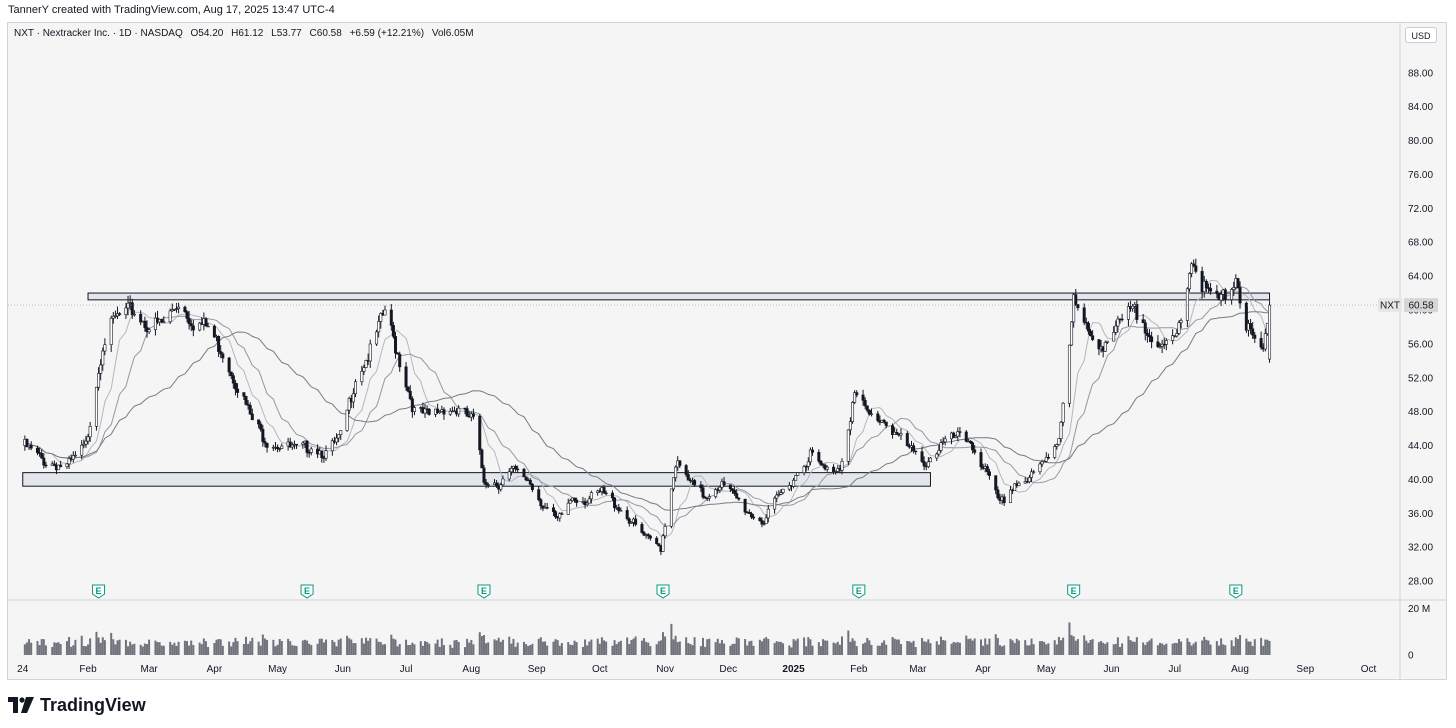 Image resolution: width=1456 pixels, height=728 pixels. Describe the element at coordinates (1421, 305) in the screenshot. I see `price-tag-value-bg` at that location.